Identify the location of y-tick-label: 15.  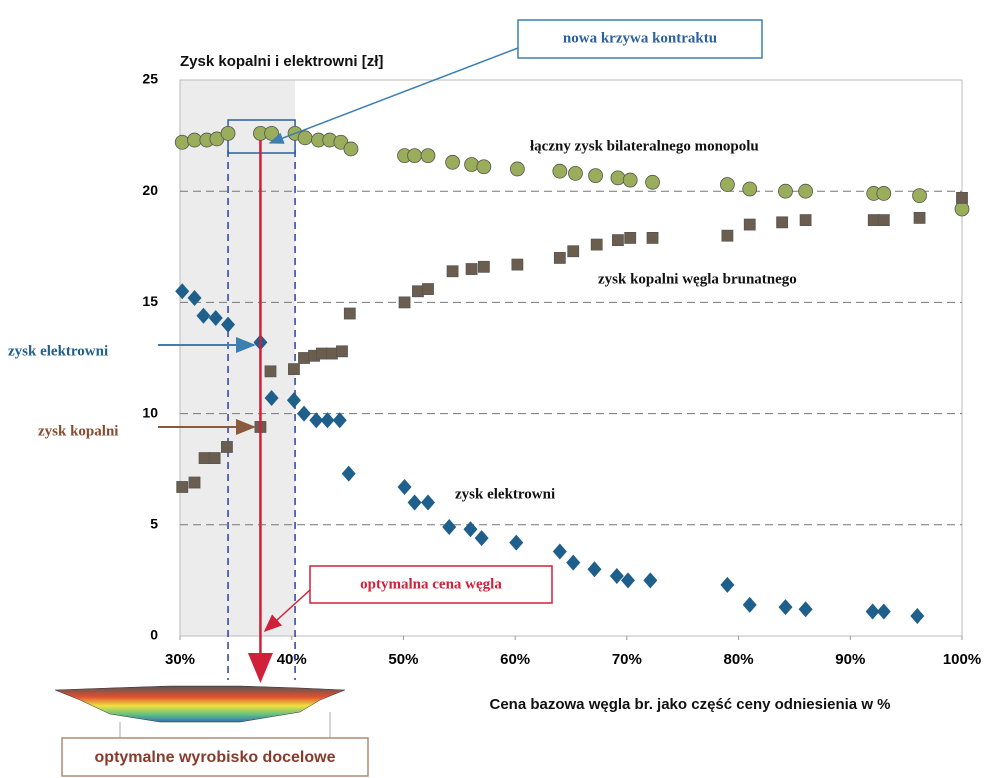
(150, 301).